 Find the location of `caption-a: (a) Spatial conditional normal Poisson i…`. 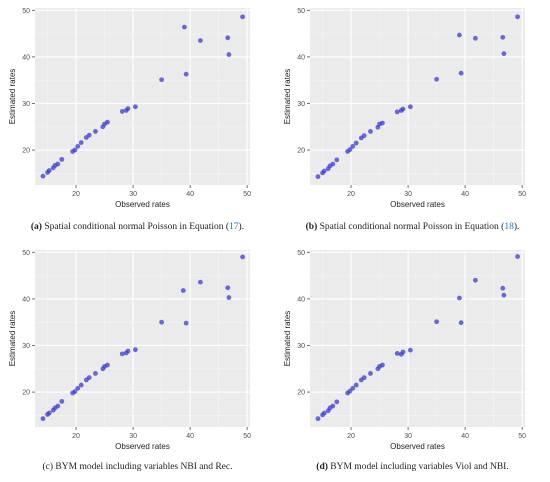

caption-a: (a) Spatial conditional normal Poisson i… is located at coordinates (137, 227).